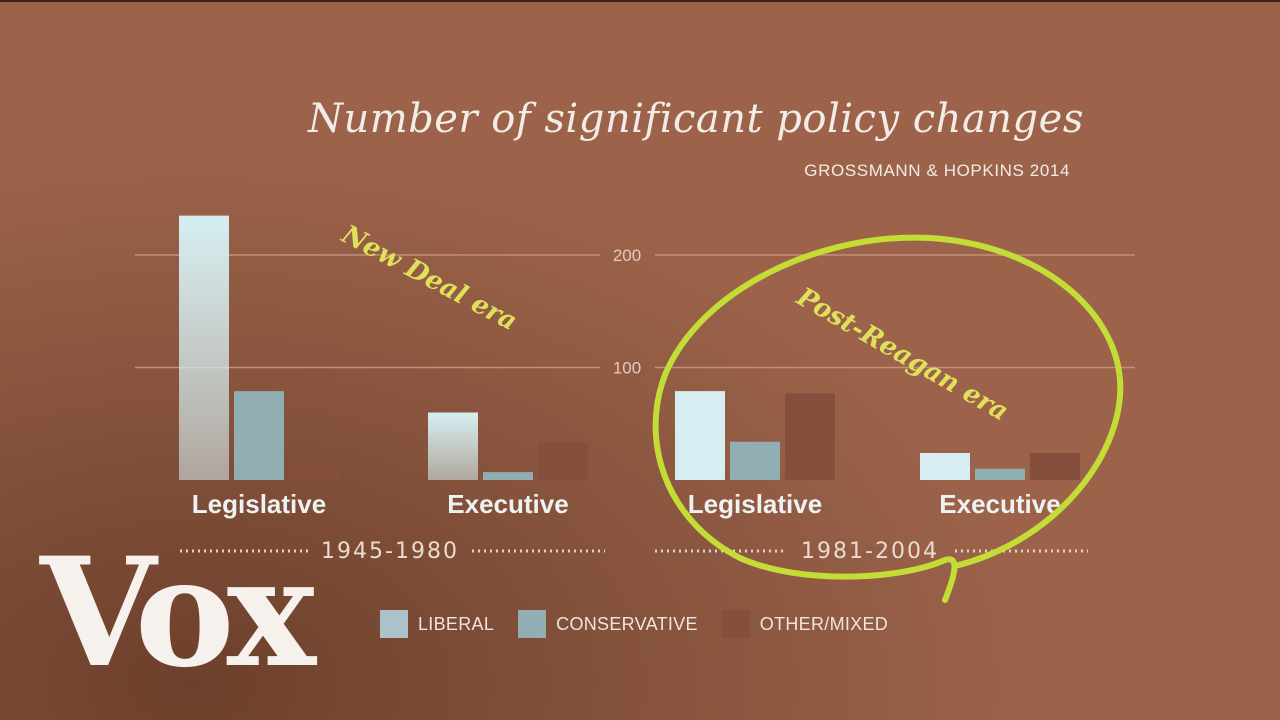  What do you see at coordinates (824, 623) in the screenshot?
I see `legend-label-other: OTHER/MIXED` at bounding box center [824, 623].